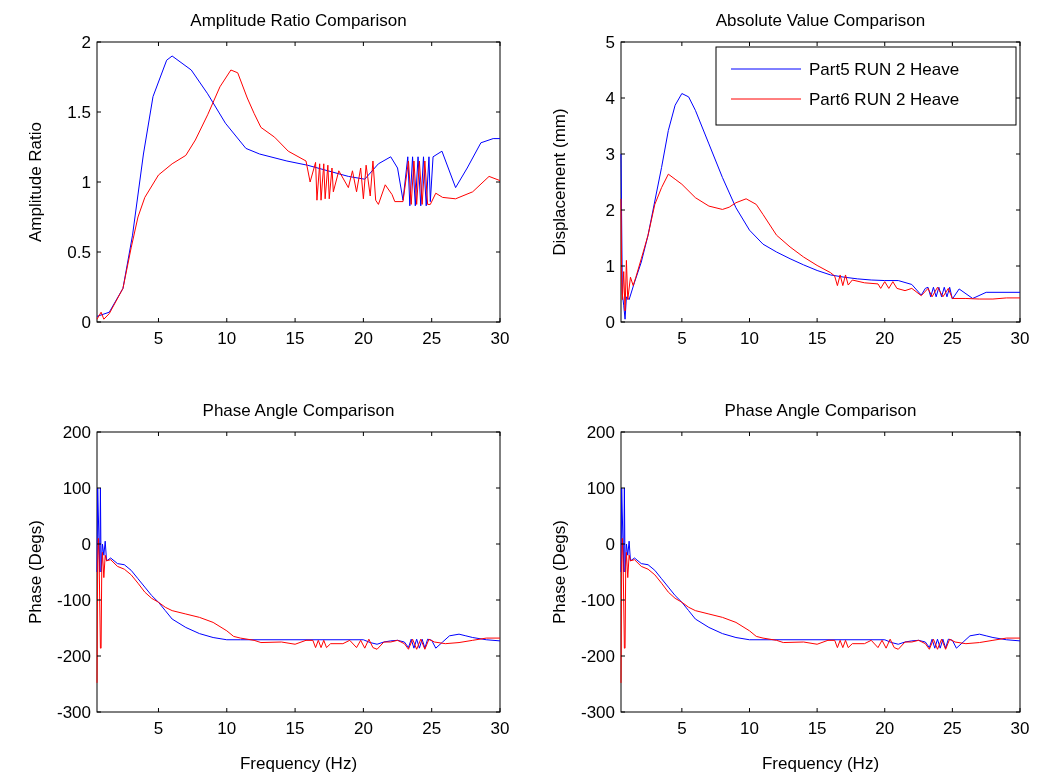 The image size is (1037, 778). Describe the element at coordinates (820, 20) in the screenshot. I see `chart-title: Absolute Value Comparison` at that location.